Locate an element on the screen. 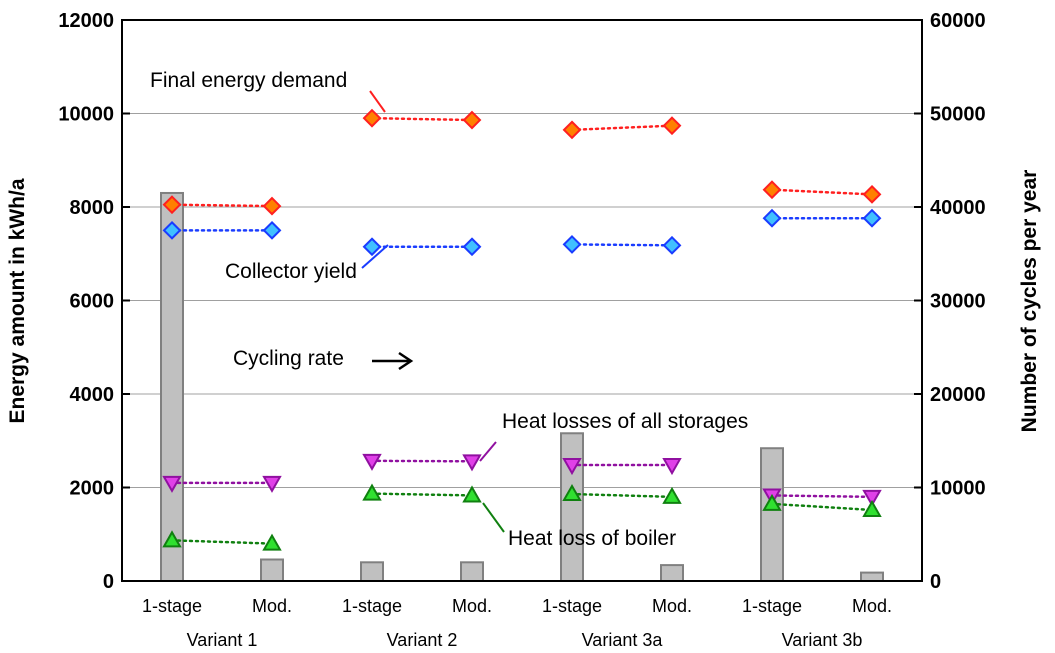 This screenshot has width=1055, height=653. annotation-boiler: Heat loss of boiler is located at coordinates (592, 538).